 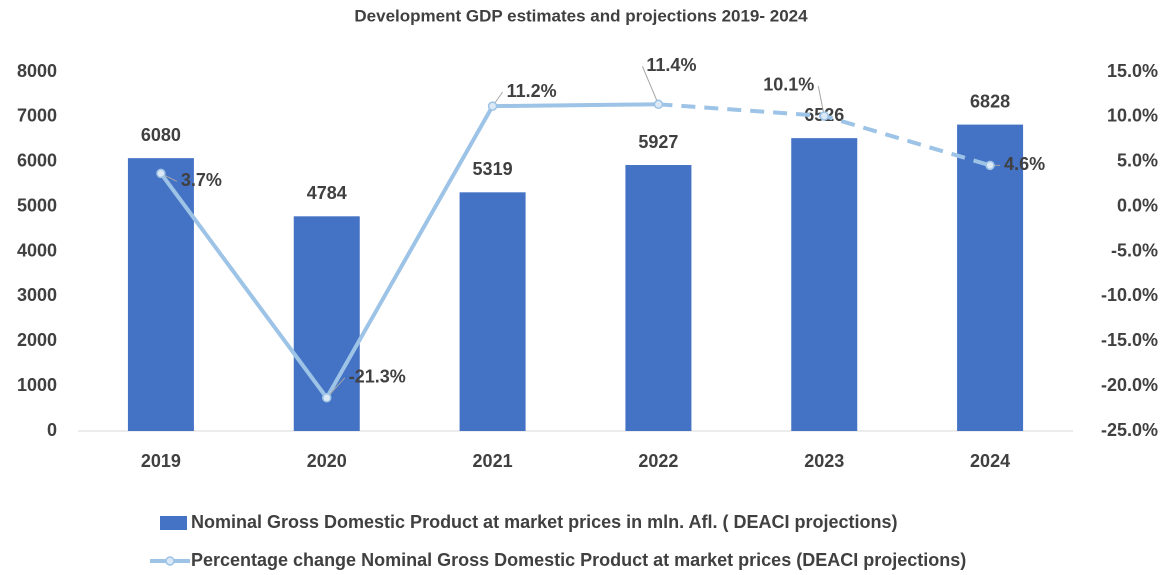 What do you see at coordinates (658, 461) in the screenshot?
I see `x-tick-label: 2022` at bounding box center [658, 461].